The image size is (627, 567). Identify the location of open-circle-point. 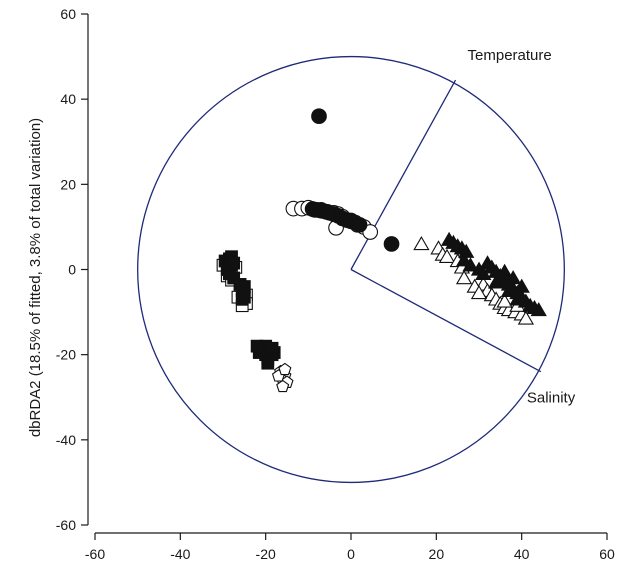
(370, 232).